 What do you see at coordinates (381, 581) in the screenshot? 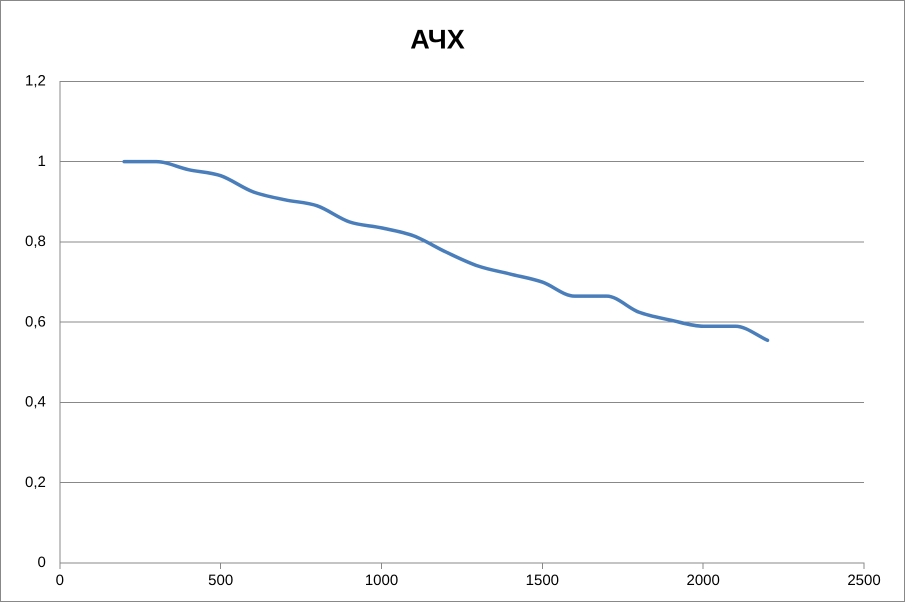
I see `x-tick-label: 1000` at bounding box center [381, 581].